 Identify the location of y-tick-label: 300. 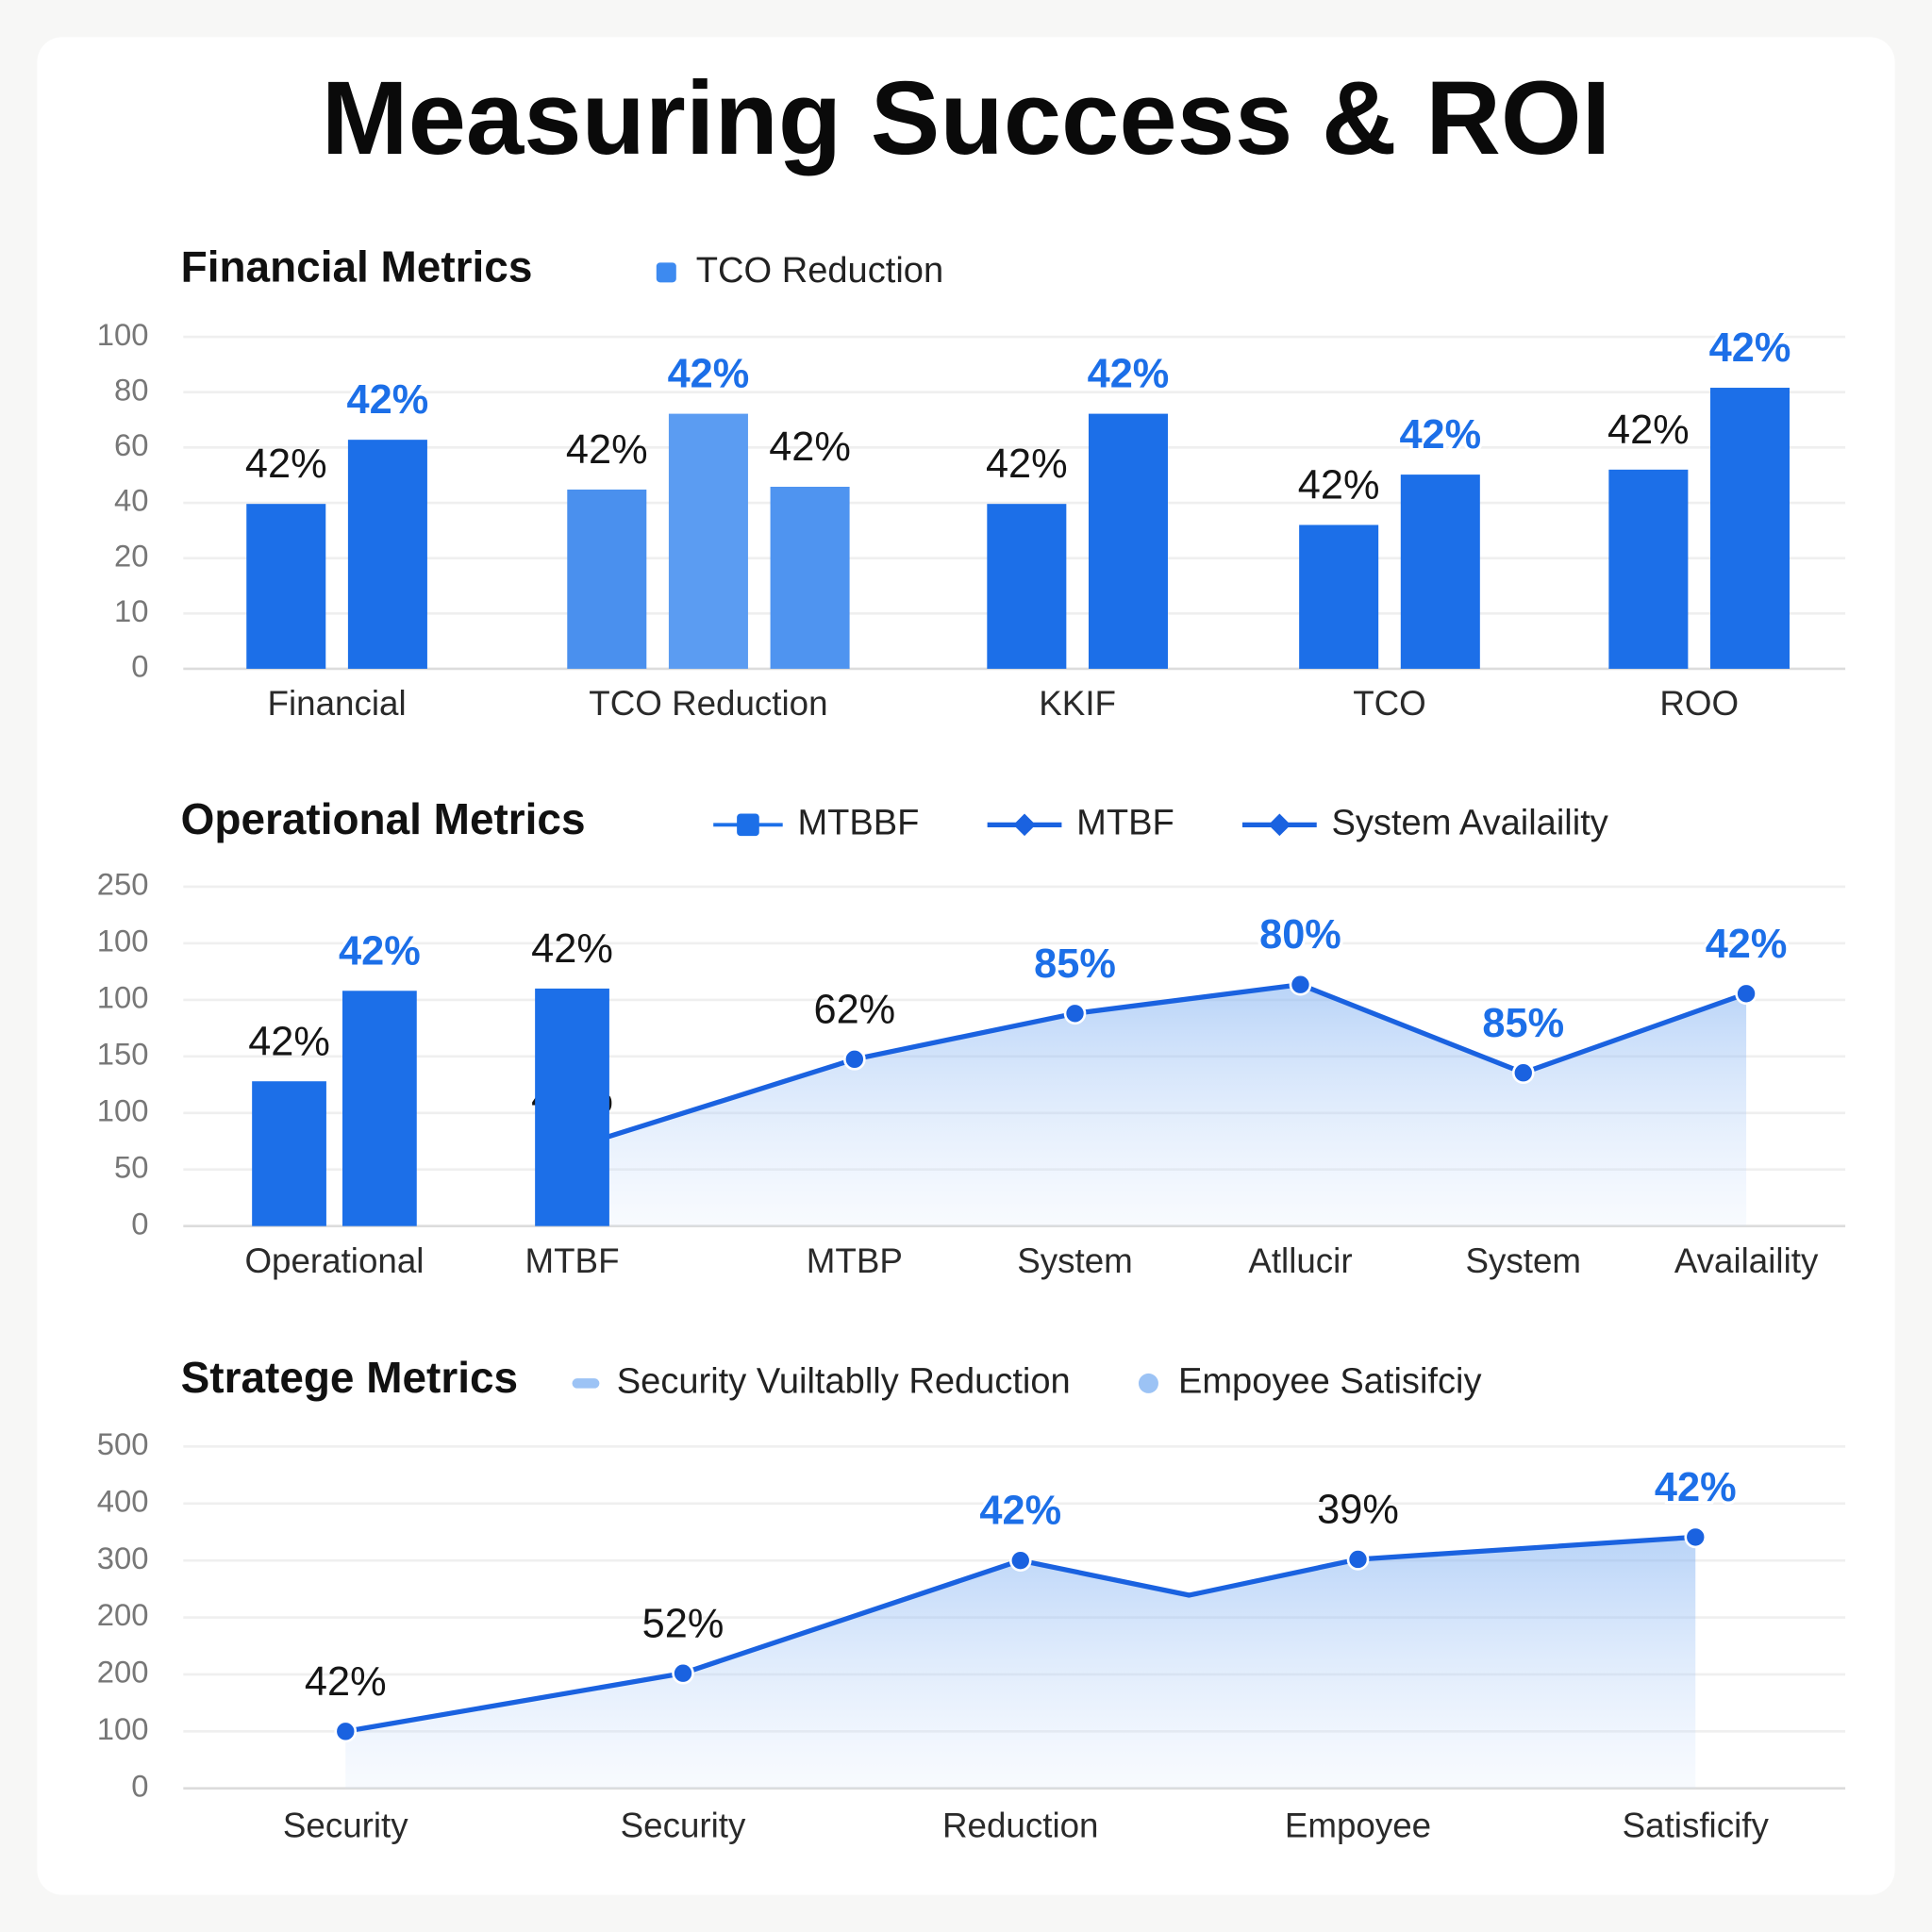
(123, 1558).